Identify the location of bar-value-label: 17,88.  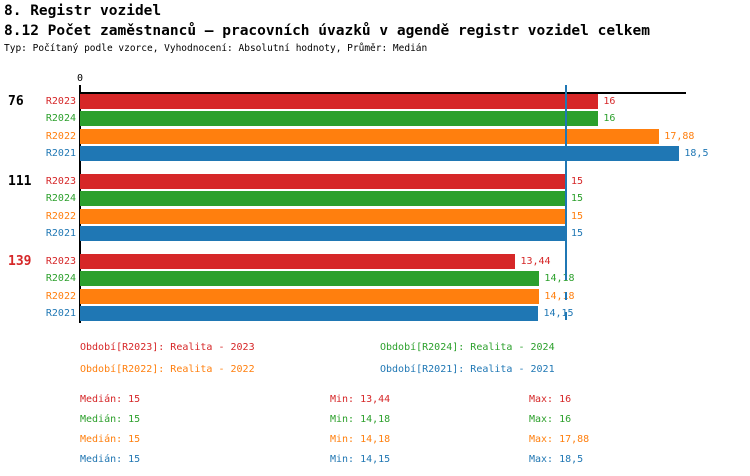
(679, 136).